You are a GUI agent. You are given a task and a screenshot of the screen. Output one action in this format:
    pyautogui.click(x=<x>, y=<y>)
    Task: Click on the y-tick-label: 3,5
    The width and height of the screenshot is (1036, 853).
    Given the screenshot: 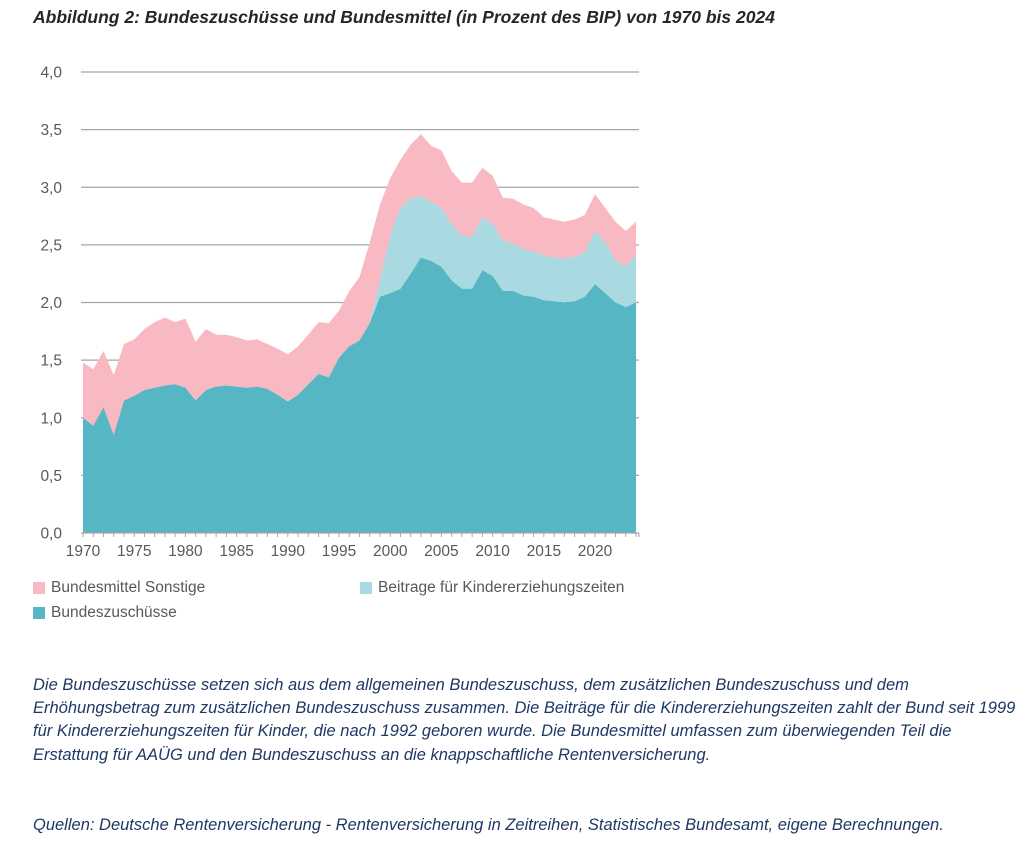 What is the action you would take?
    pyautogui.click(x=51, y=130)
    